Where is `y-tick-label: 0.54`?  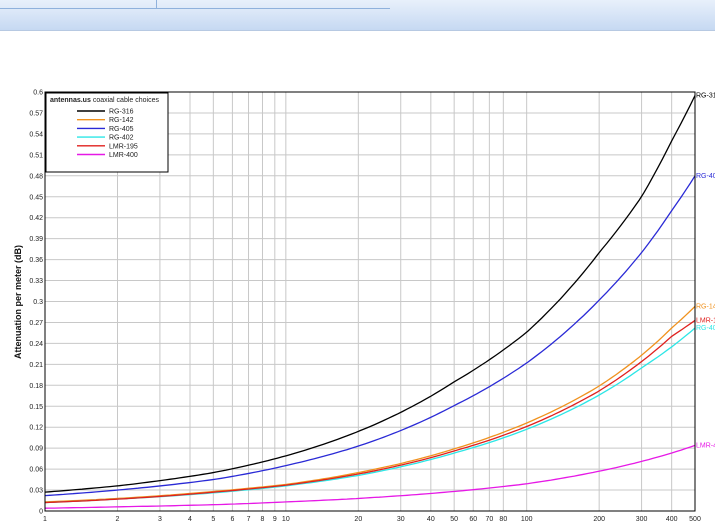
y-tick-label: 0.54 is located at coordinates (36, 134).